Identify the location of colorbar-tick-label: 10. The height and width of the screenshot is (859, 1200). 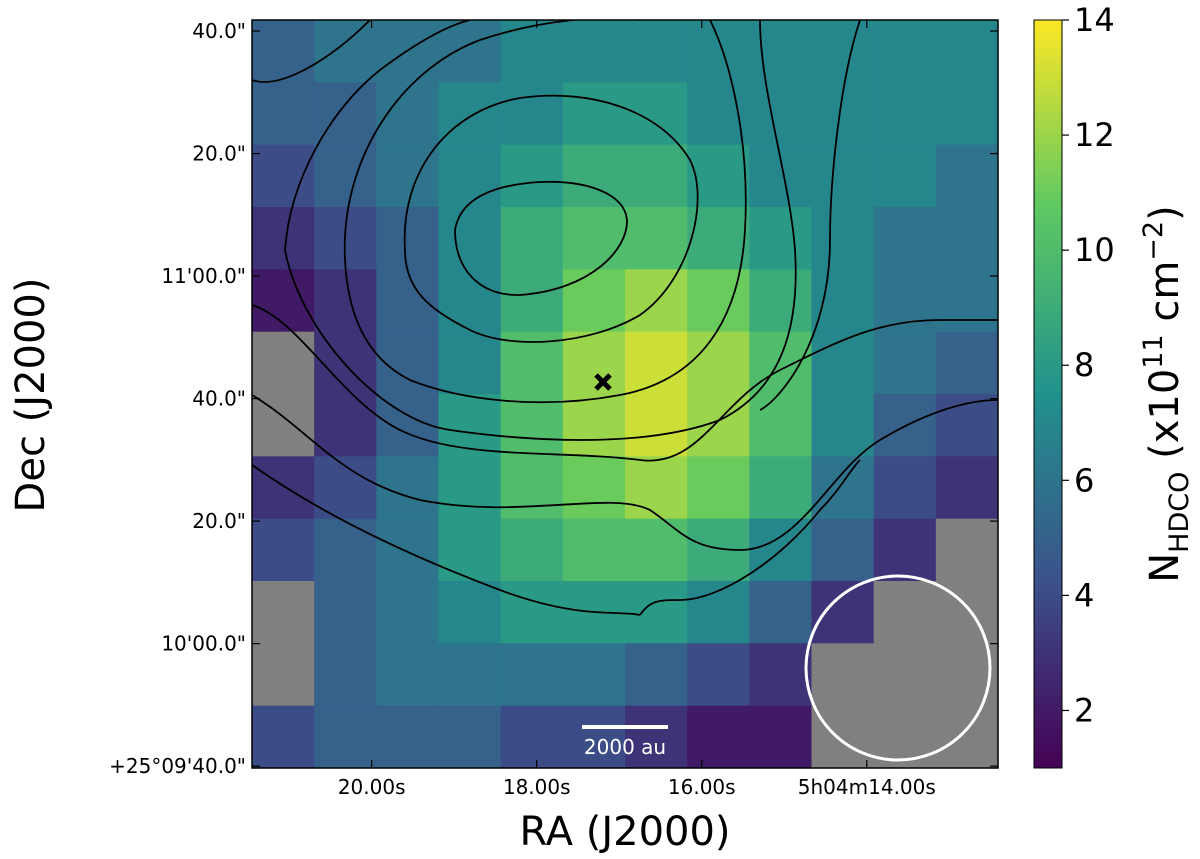
(1094, 250).